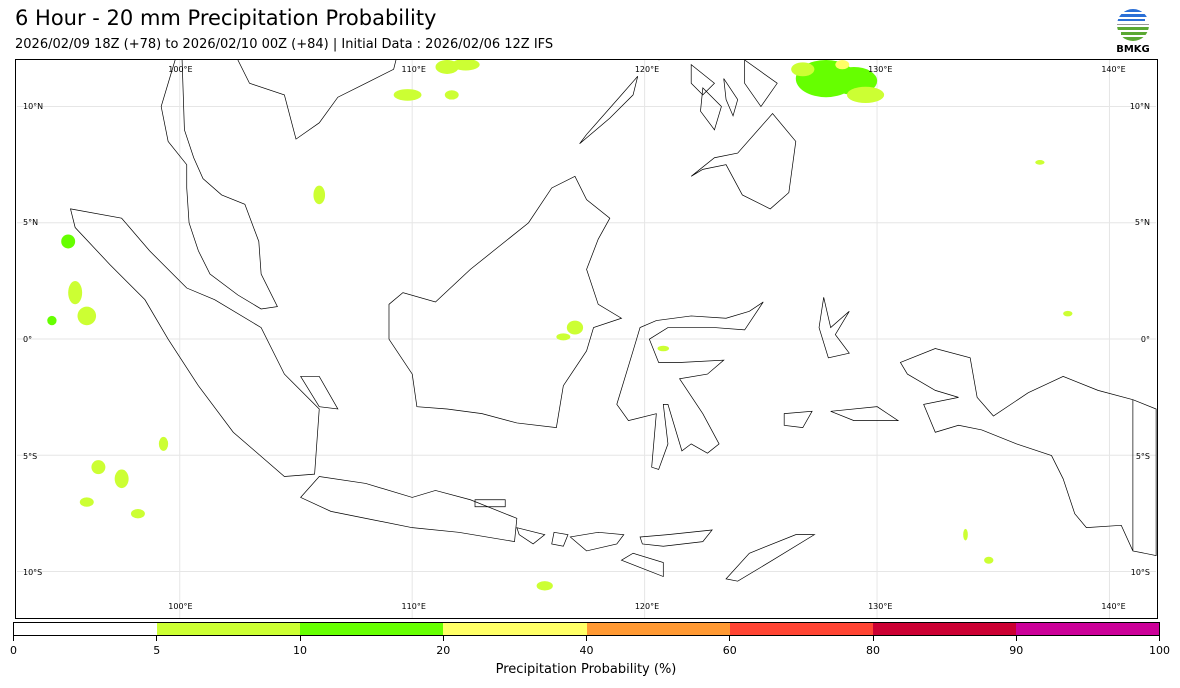  Describe the element at coordinates (413, 69) in the screenshot. I see `lon-label-top: 110°E` at that location.